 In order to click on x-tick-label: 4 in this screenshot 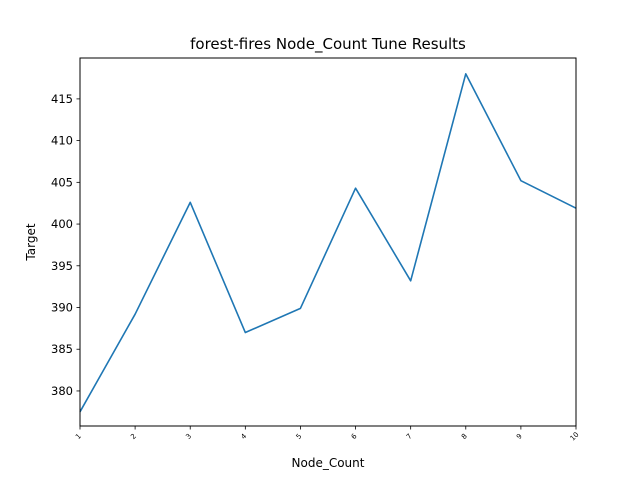, I will do `click(244, 436)`.